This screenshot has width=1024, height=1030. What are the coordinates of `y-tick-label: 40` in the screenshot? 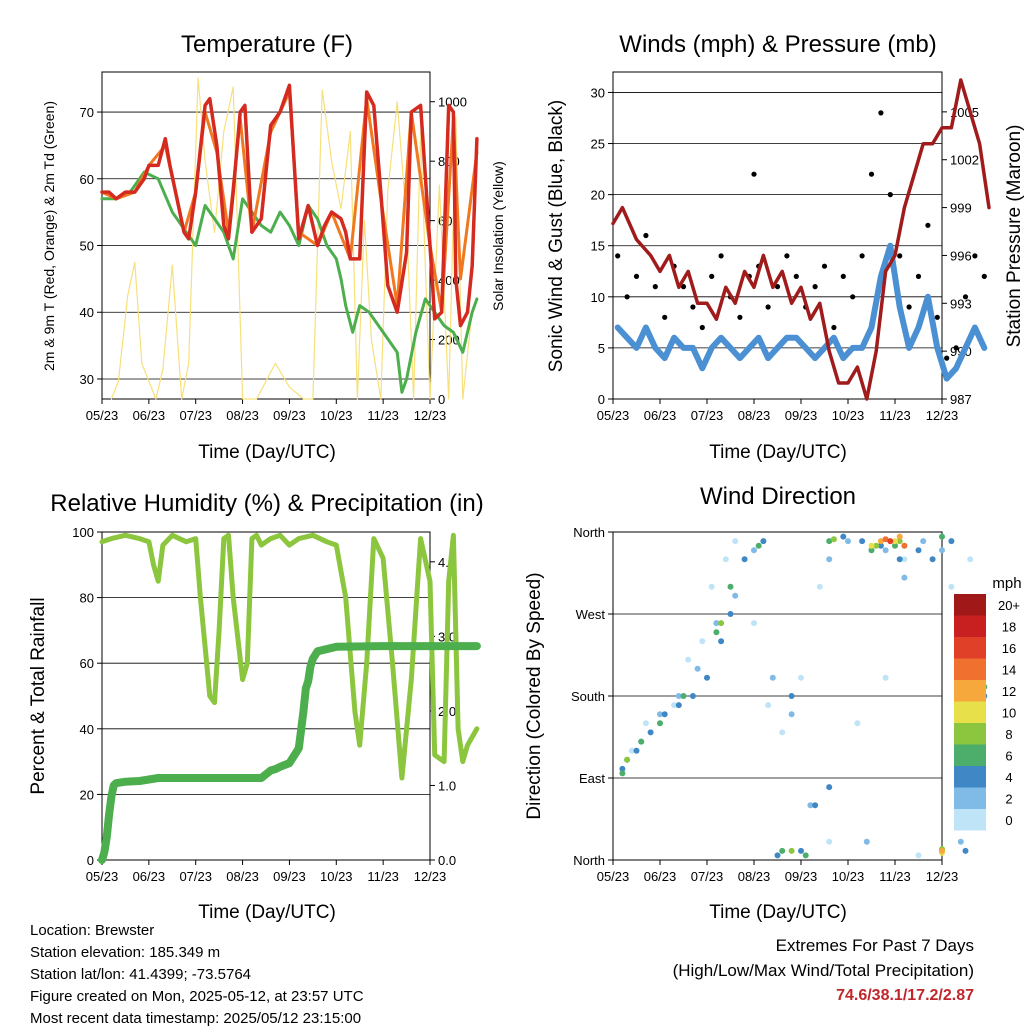 It's located at (87, 729).